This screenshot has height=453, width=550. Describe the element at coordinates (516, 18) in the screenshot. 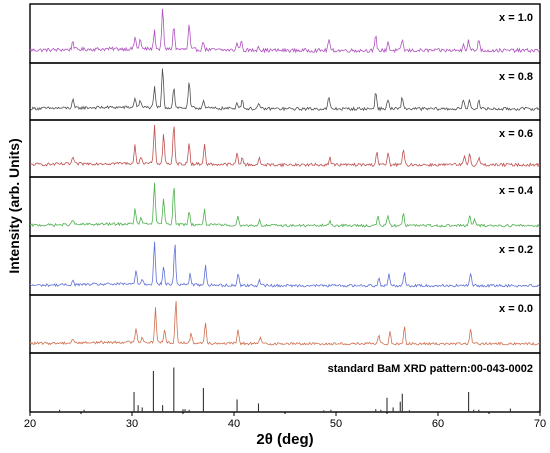

I see `series-label: x = 1.0` at that location.